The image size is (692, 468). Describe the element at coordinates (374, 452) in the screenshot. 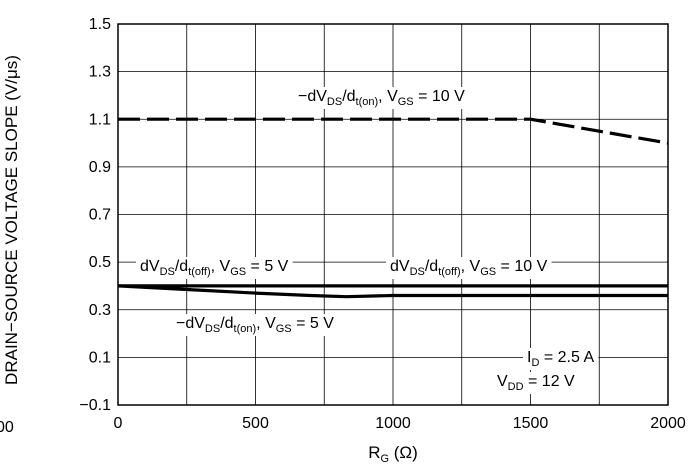

I see `x-axis-label-main: R` at that location.